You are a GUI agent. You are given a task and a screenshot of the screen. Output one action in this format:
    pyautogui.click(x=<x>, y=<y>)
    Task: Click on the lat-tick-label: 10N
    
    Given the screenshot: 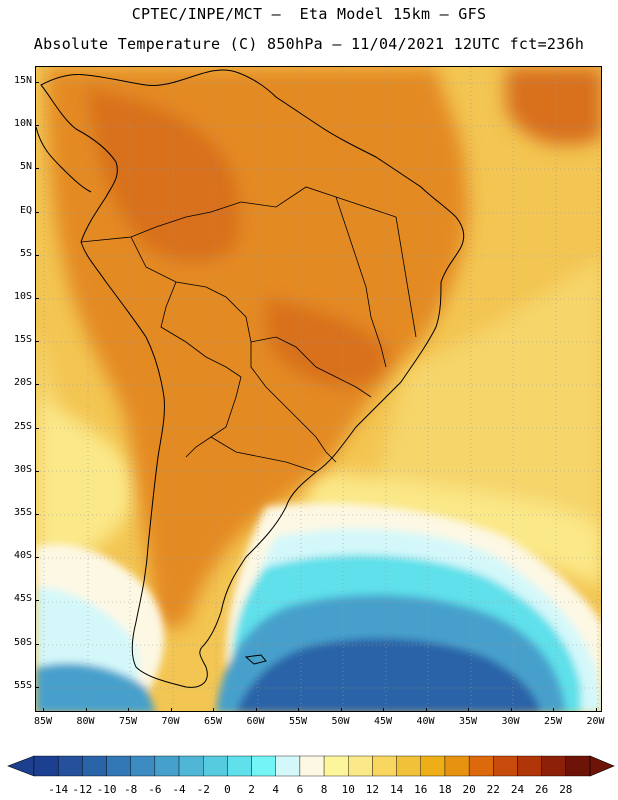 What is the action you would take?
    pyautogui.click(x=22, y=124)
    